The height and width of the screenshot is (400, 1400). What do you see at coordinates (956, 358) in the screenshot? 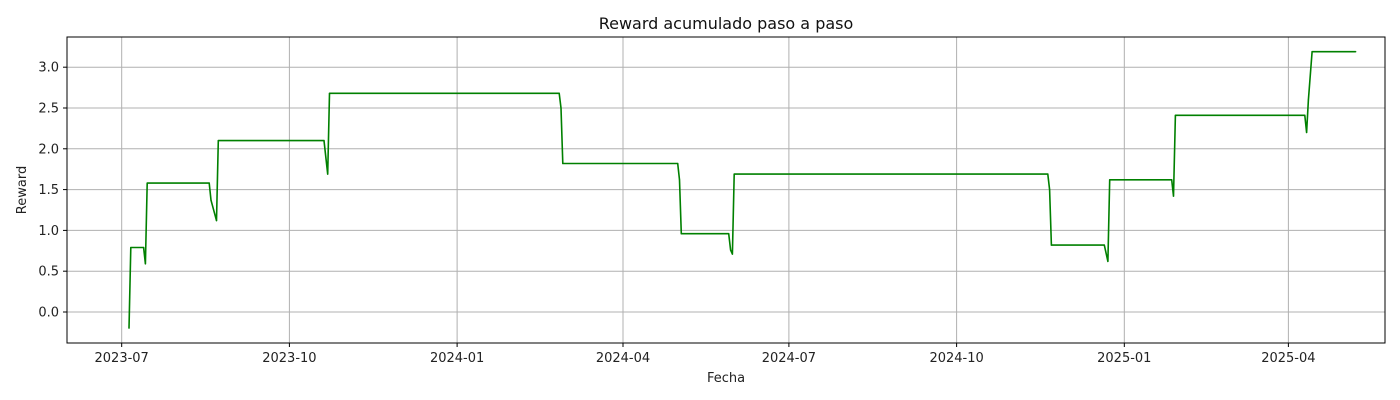
I see `x-tick-label: 2024-10` at bounding box center [956, 358].